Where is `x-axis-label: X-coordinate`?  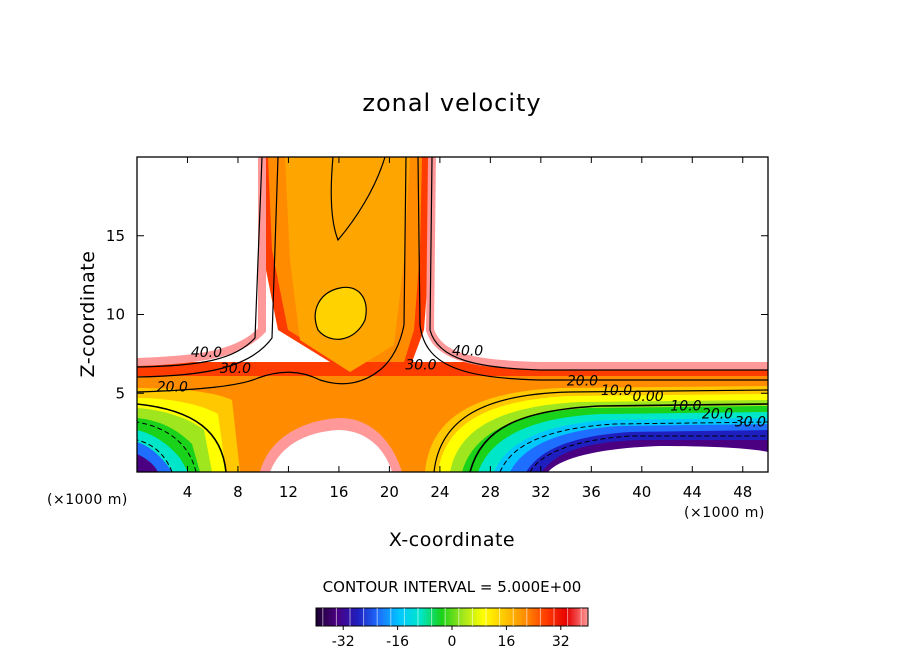
x-axis-label: X-coordinate is located at coordinates (452, 540).